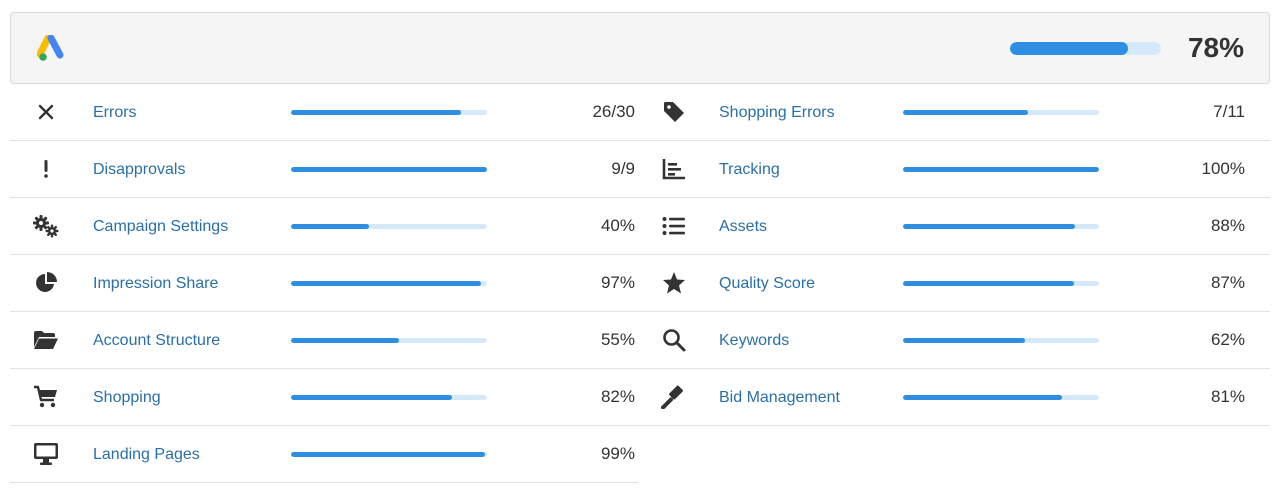 This screenshot has height=492, width=1280. Describe the element at coordinates (139, 169) in the screenshot. I see `check-link-disapprovals: Disapprovals` at that location.